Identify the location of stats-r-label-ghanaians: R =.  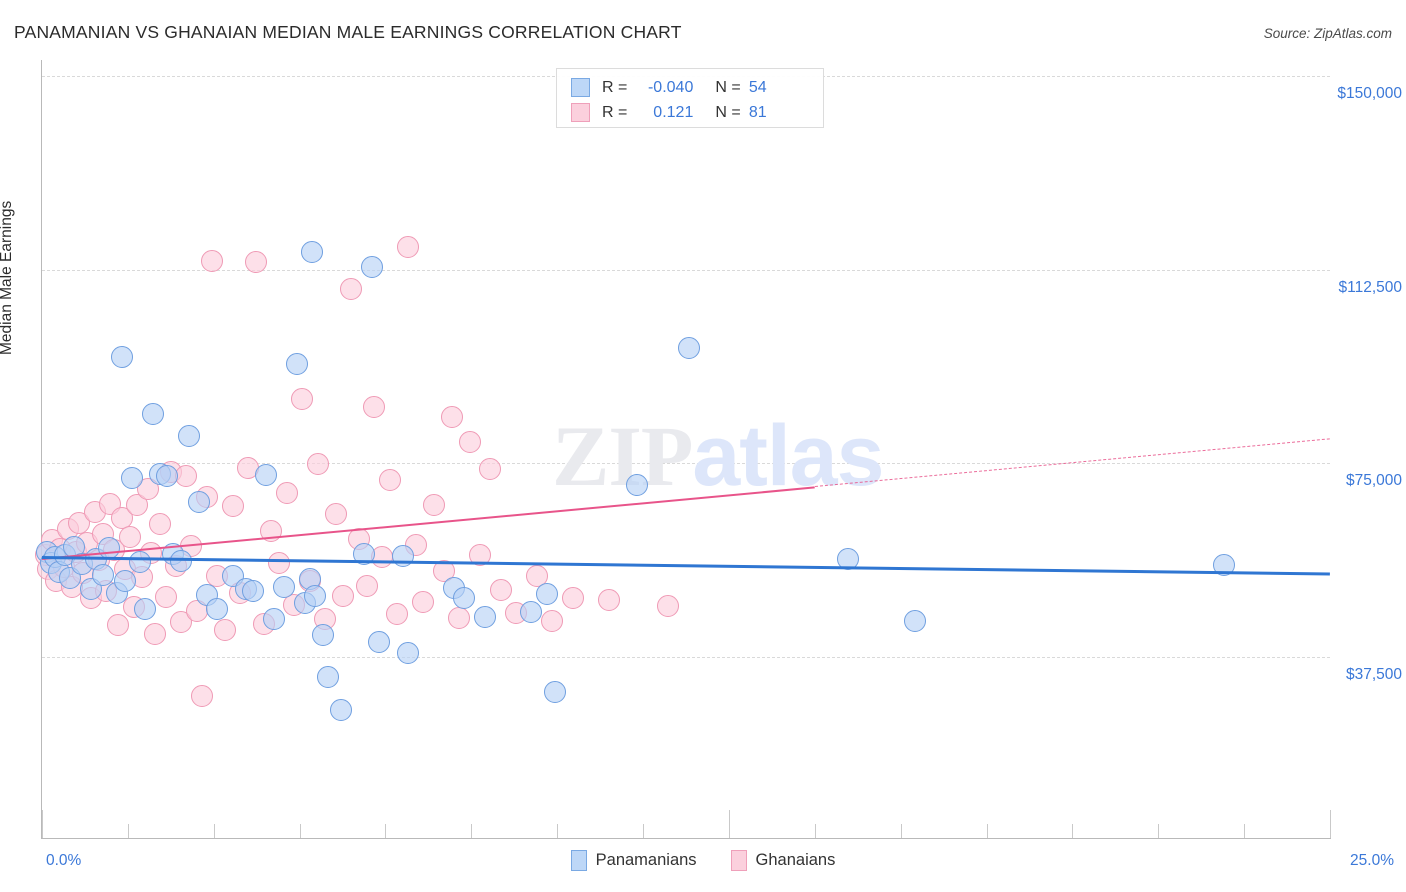
(615, 112).